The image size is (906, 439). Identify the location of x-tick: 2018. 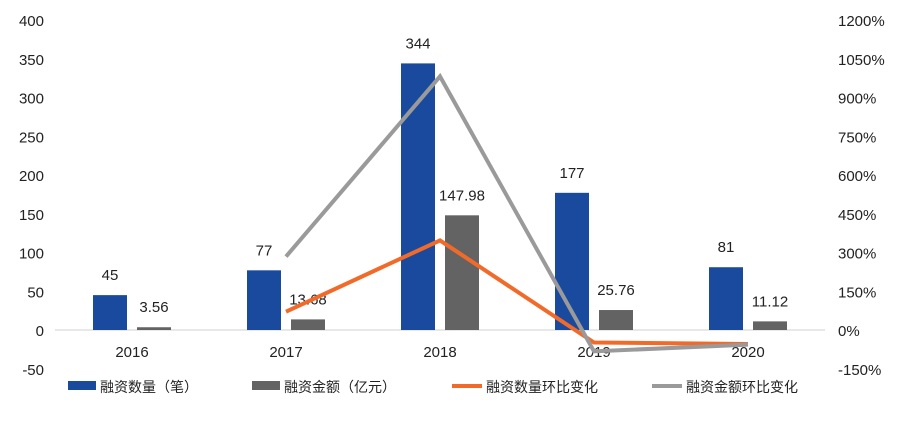
(439, 352).